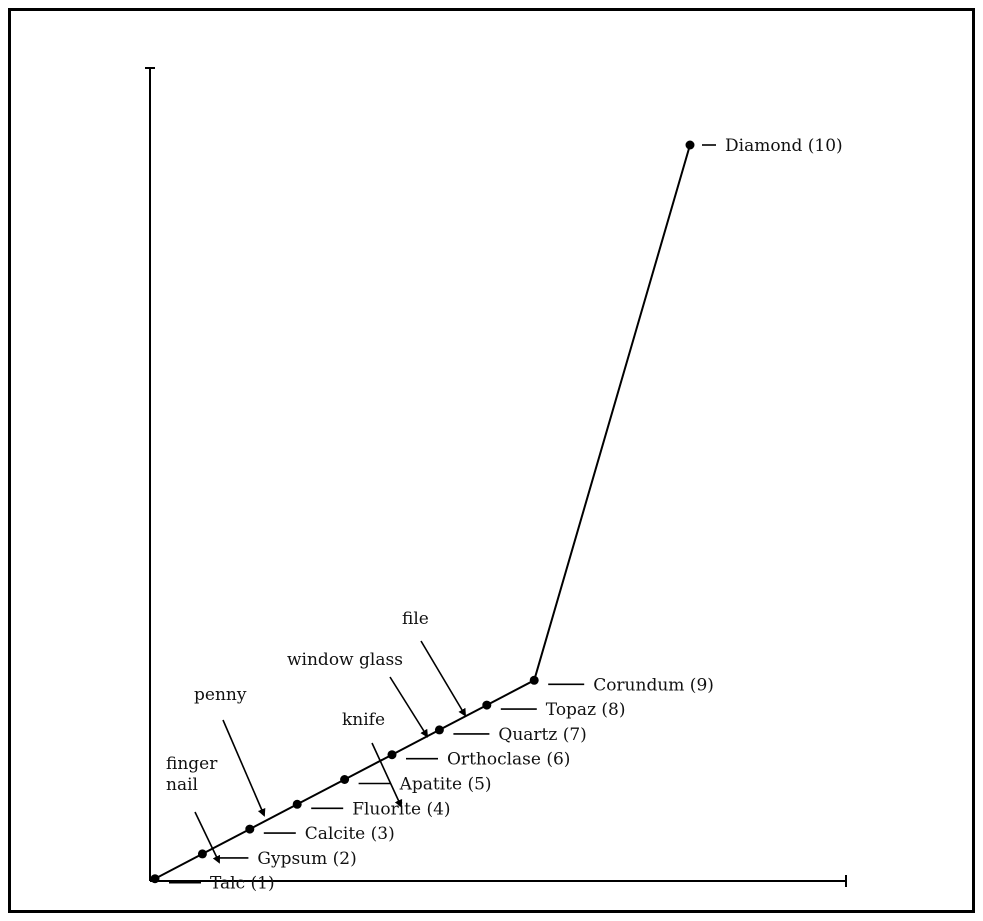  What do you see at coordinates (242, 884) in the screenshot?
I see `point-label: Talc (1)` at bounding box center [242, 884].